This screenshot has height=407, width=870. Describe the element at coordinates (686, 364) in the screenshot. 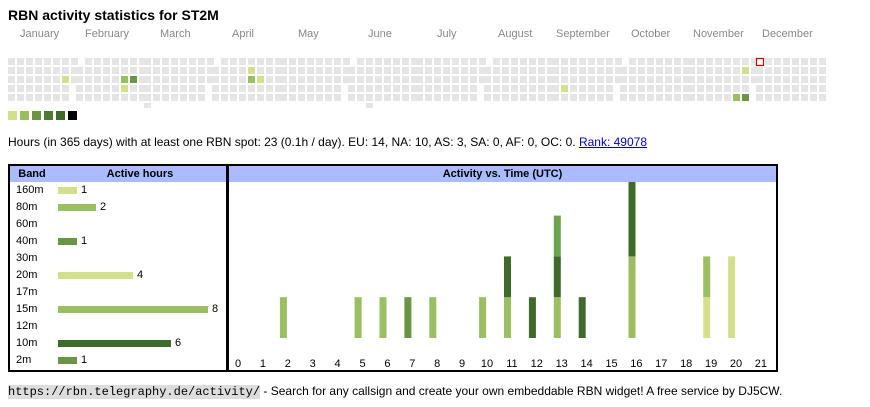

I see `hour-tick-label: 18` at that location.